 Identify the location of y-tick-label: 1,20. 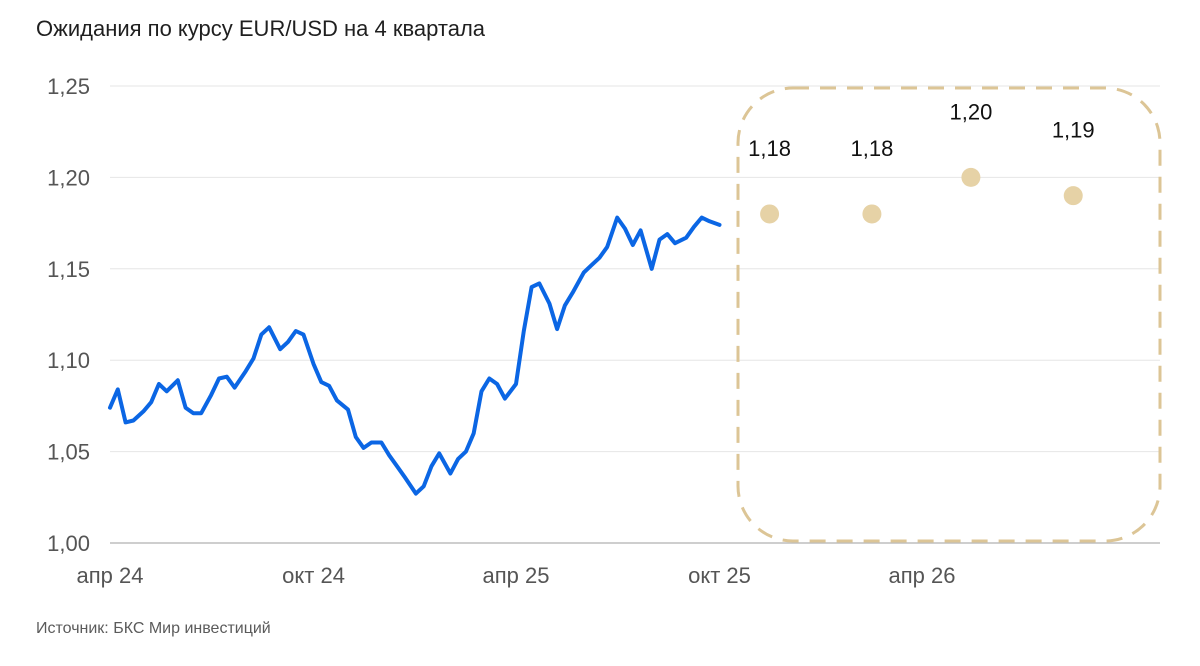
(68, 177).